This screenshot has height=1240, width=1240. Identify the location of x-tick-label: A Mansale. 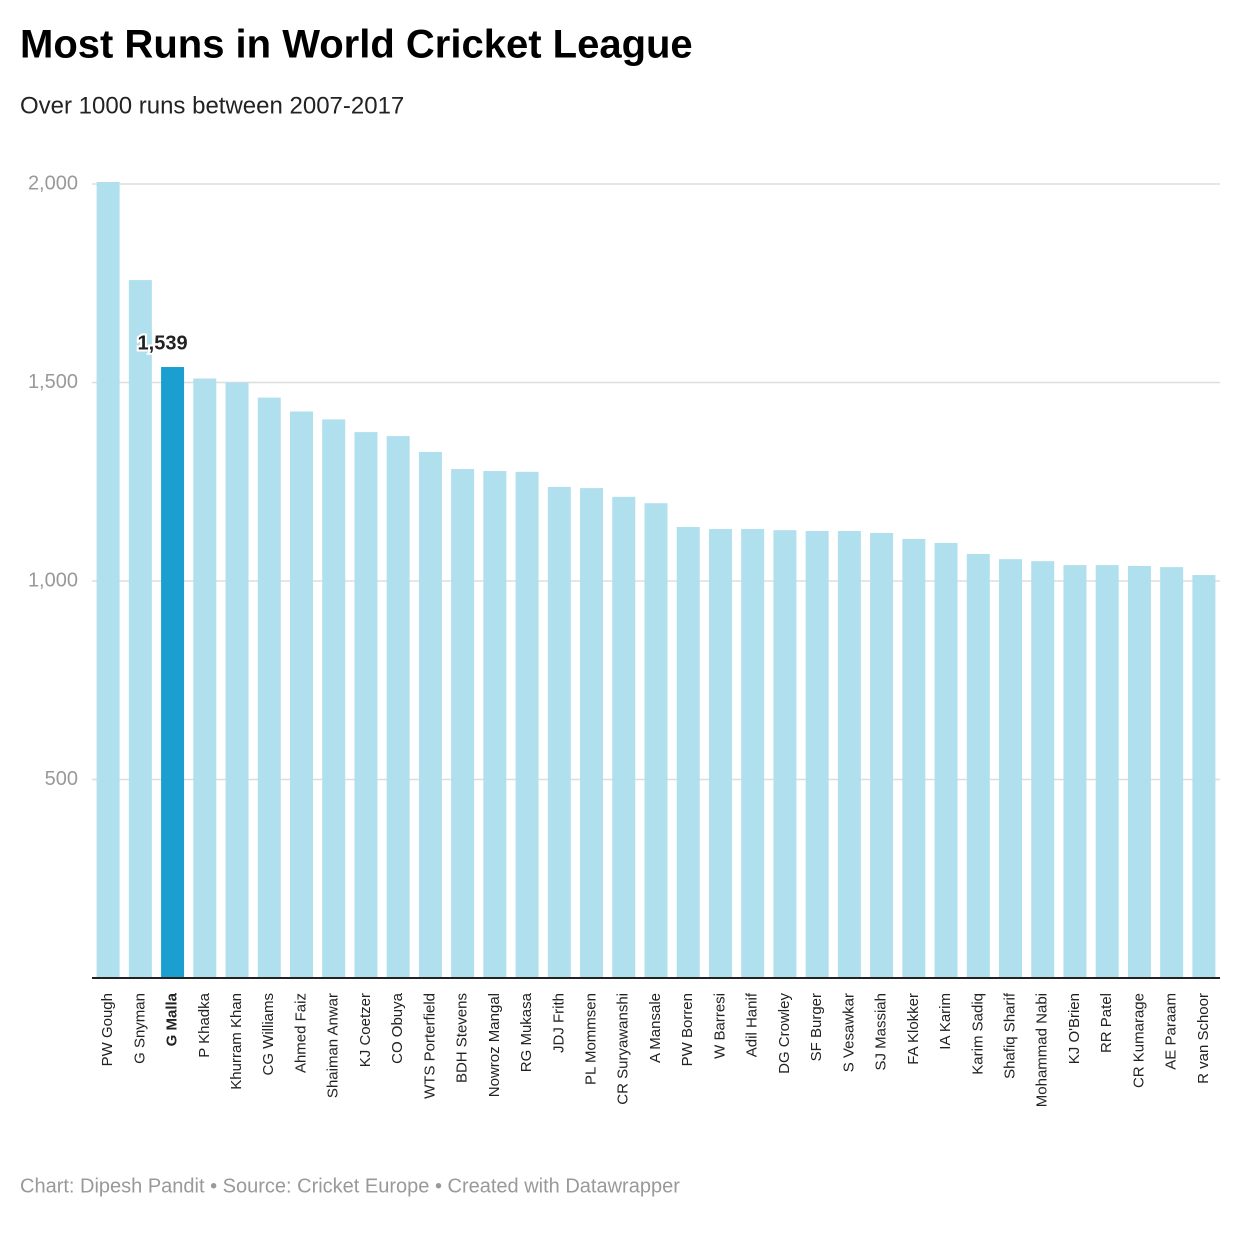
(655, 1028).